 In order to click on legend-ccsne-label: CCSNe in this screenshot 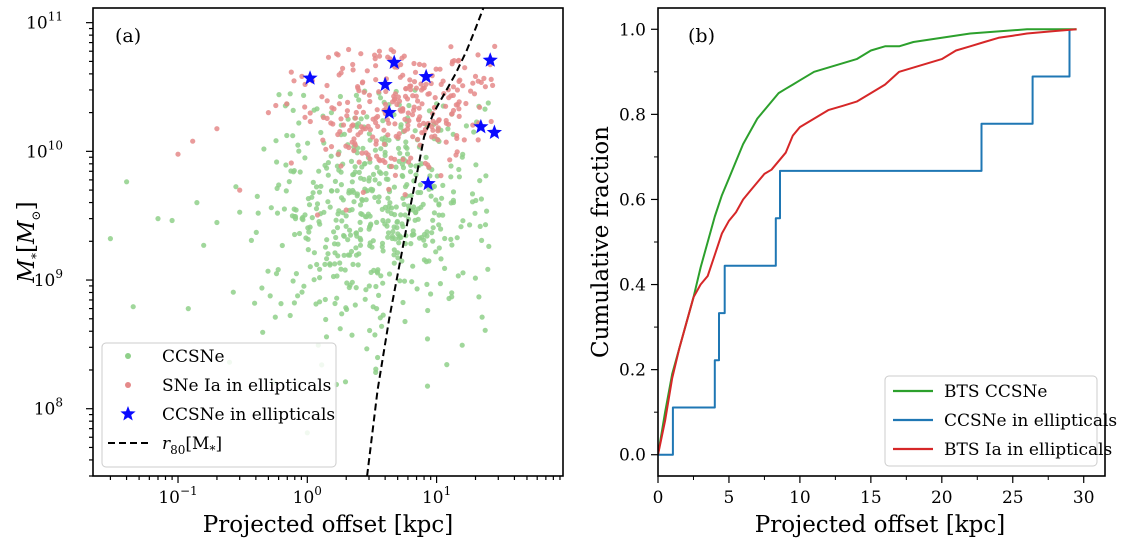, I will do `click(193, 357)`.